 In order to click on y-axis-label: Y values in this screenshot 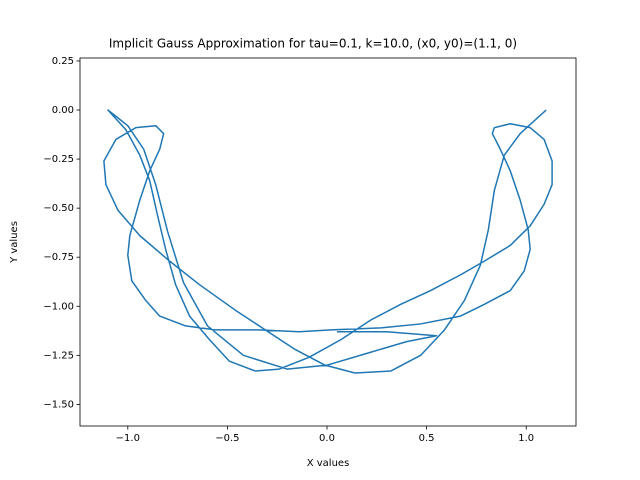, I will do `click(14, 242)`.